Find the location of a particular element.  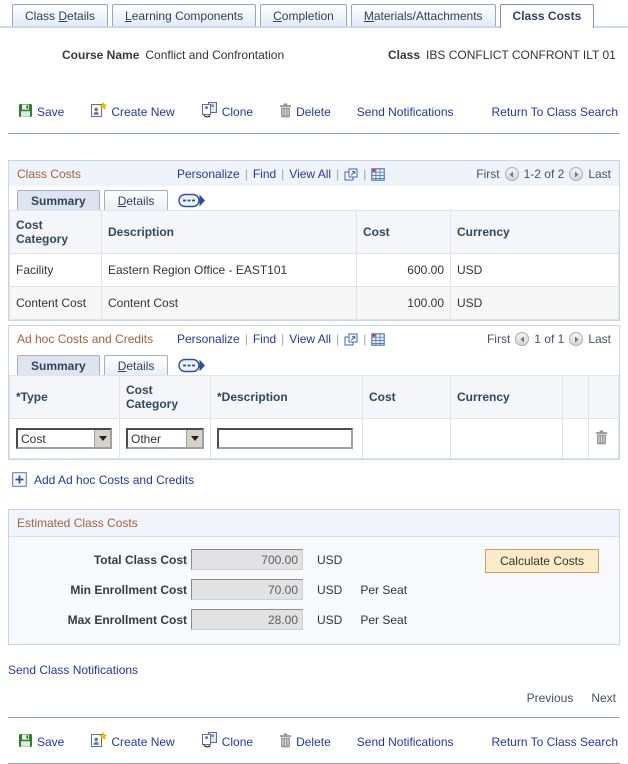

calculate-costs-button: Calculate Costs is located at coordinates (541, 561).